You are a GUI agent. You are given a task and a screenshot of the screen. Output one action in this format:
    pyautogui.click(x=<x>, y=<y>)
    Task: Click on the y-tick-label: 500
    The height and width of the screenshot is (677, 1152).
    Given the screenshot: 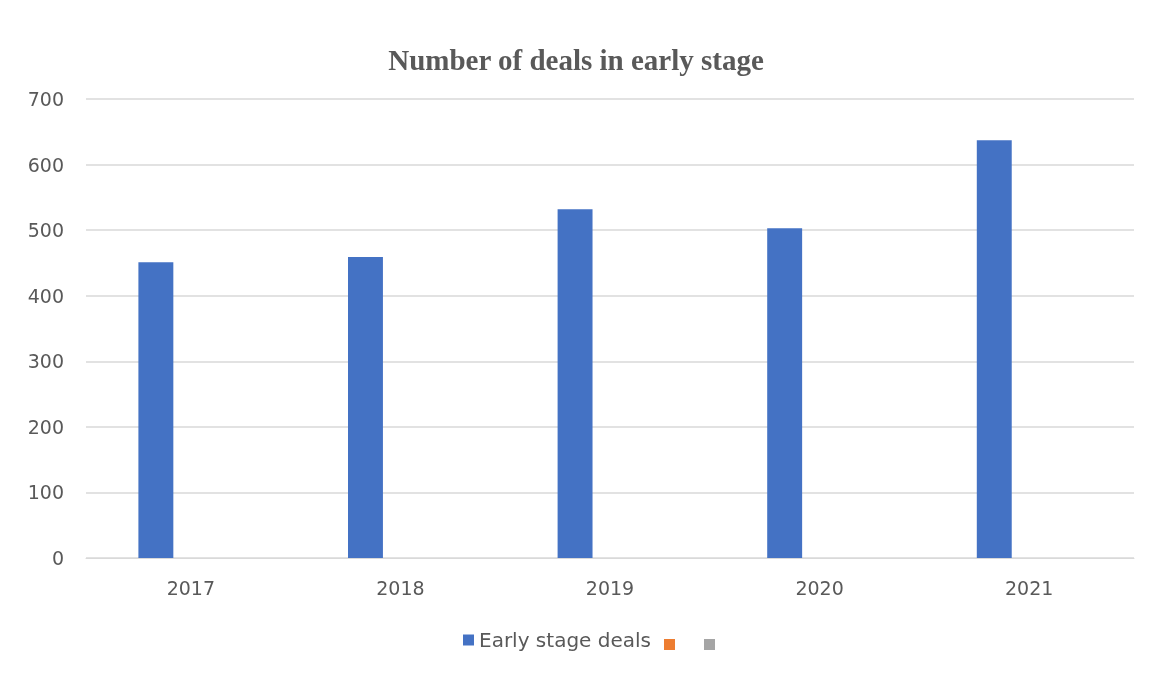 What is the action you would take?
    pyautogui.click(x=45, y=230)
    